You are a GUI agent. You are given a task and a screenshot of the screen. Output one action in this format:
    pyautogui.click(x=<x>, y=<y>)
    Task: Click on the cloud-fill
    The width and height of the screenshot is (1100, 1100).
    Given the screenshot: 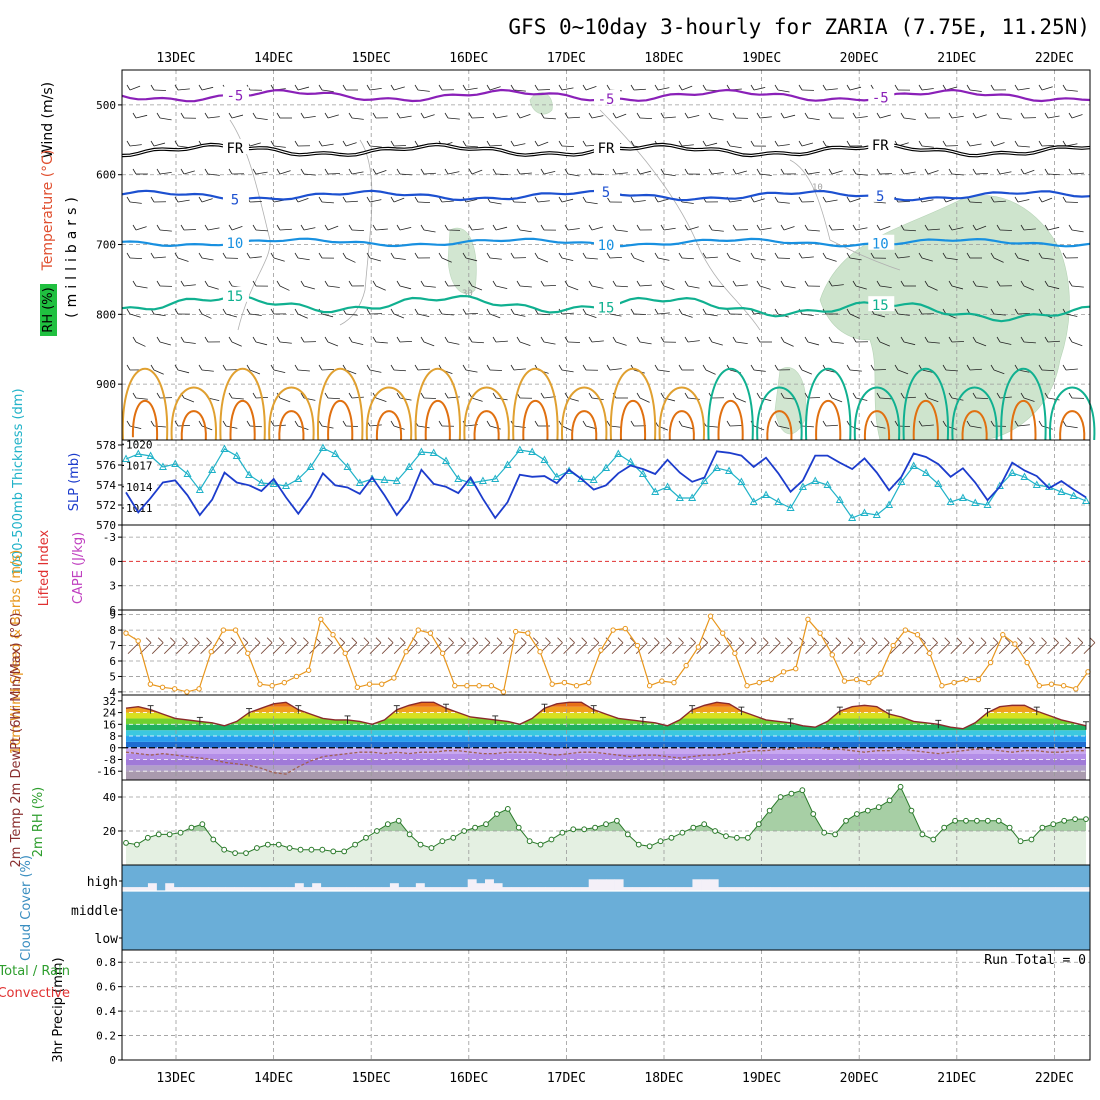 What is the action you would take?
    pyautogui.click(x=606, y=907)
    